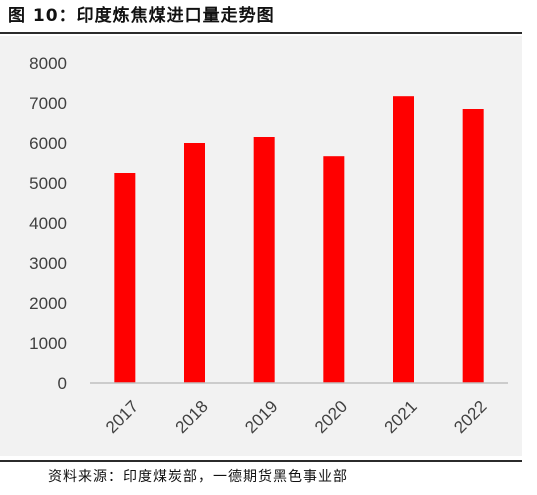 This screenshot has width=537, height=495. What do you see at coordinates (261, 33) in the screenshot?
I see `title-divider` at bounding box center [261, 33].